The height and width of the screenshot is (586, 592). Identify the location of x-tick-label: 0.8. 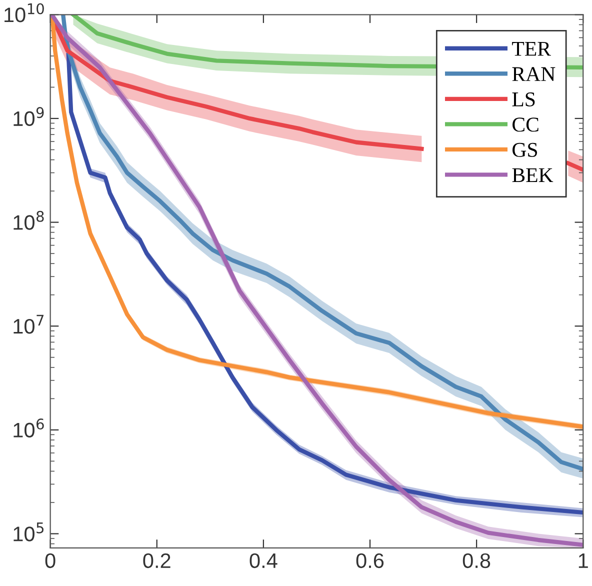
(476, 560).